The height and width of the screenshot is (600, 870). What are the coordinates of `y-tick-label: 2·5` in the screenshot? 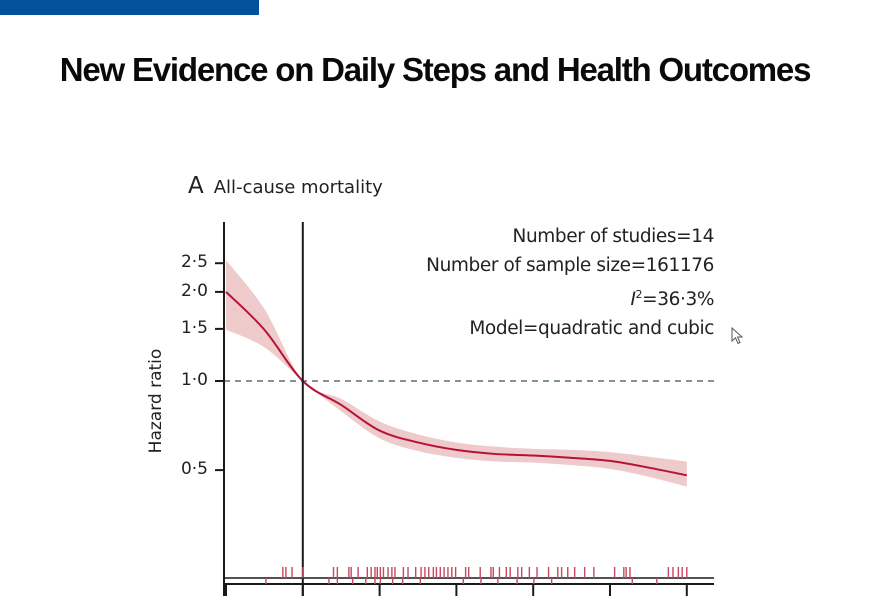 It's located at (194, 262).